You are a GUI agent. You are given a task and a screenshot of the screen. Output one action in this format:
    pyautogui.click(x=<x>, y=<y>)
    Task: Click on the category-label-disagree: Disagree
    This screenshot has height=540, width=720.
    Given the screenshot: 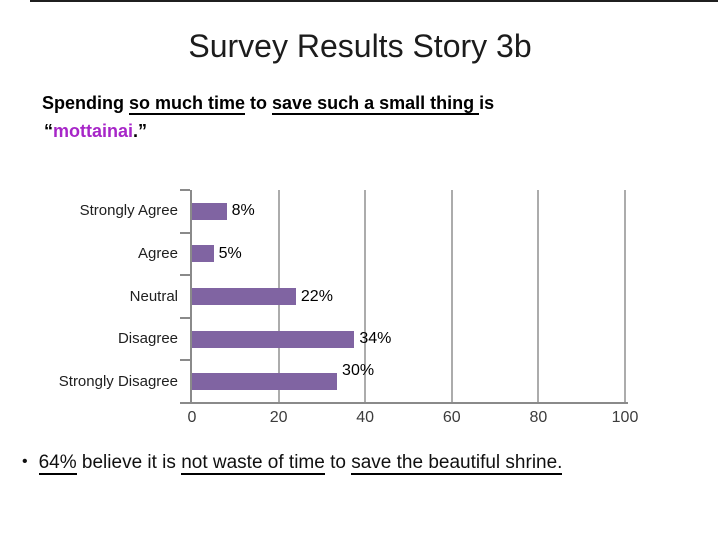 What is the action you would take?
    pyautogui.click(x=147, y=339)
    